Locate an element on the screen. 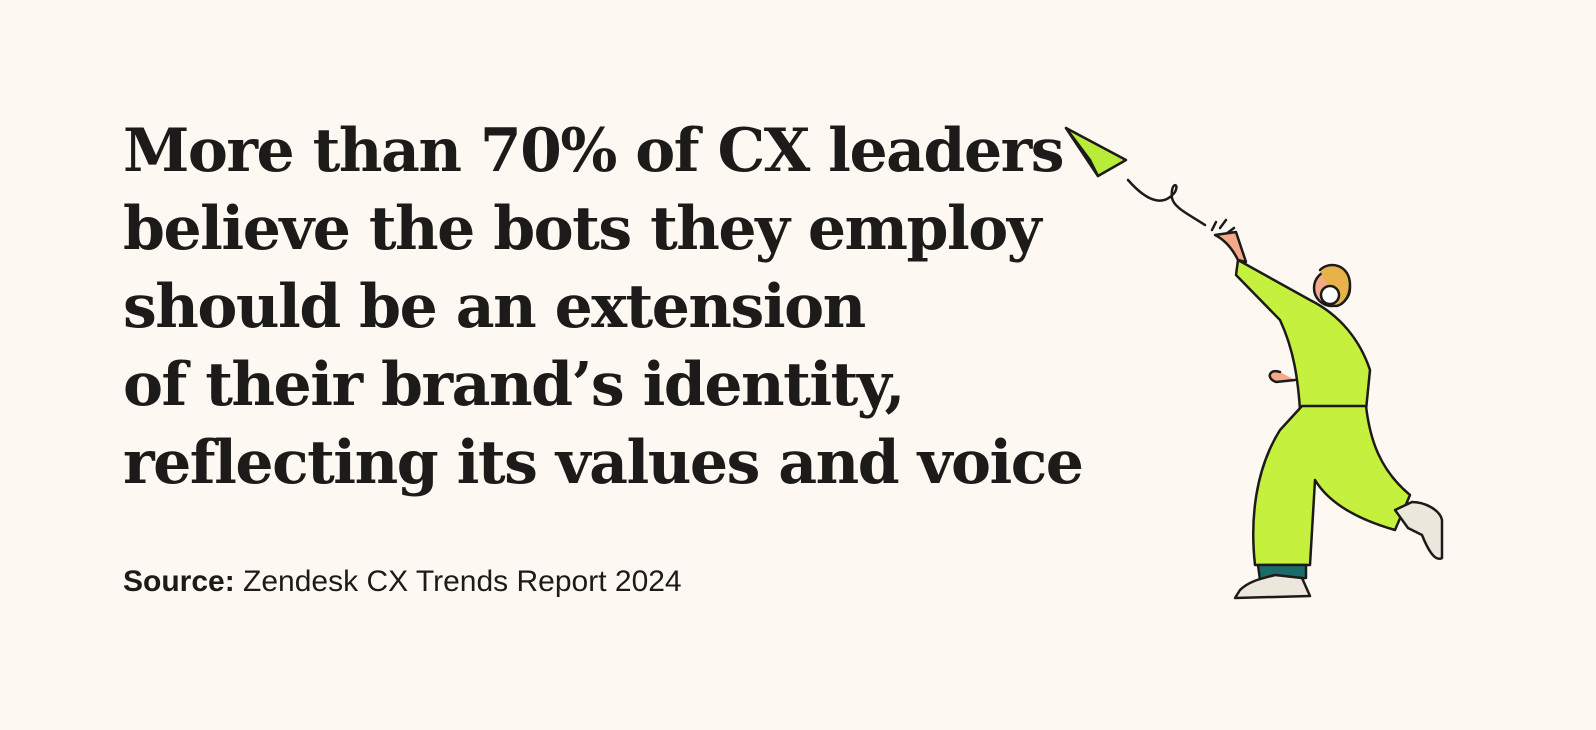 The height and width of the screenshot is (730, 1596). headline-line: believe the bots they employ is located at coordinates (582, 229).